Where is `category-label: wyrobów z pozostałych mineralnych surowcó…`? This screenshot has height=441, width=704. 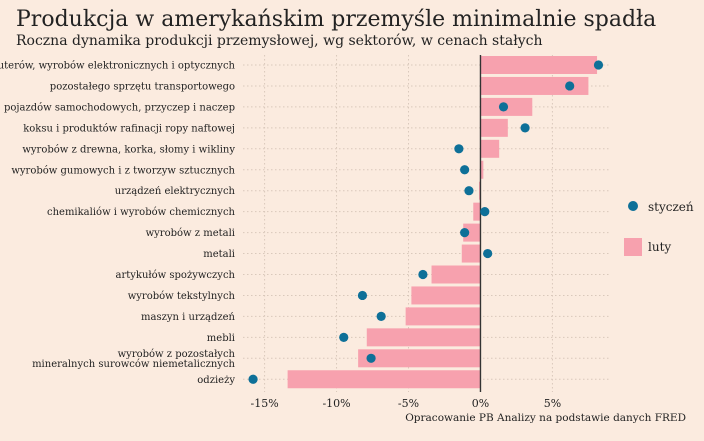
category-label: wyrobów z pozostałych mineralnych surowcó… is located at coordinates (133, 359).